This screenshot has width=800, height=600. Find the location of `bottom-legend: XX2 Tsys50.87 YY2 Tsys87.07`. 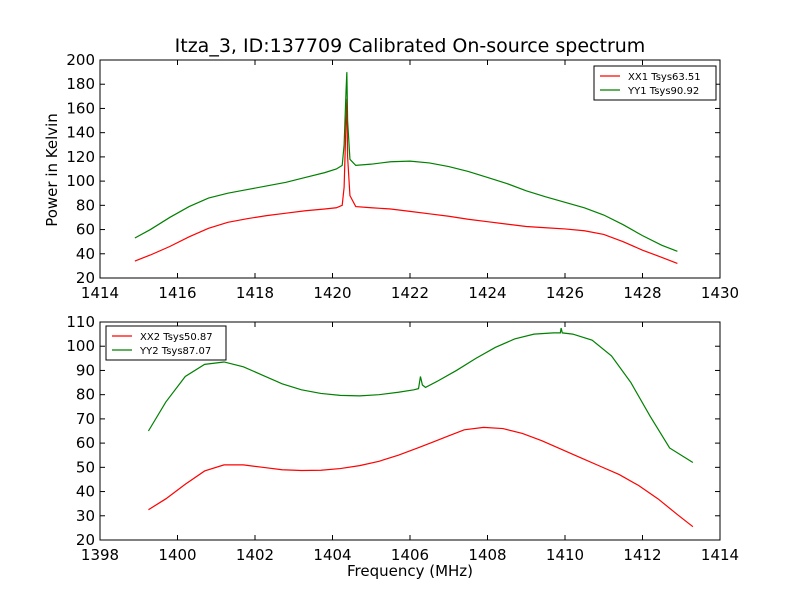

bottom-legend: XX2 Tsys50.87 YY2 Tsys87.07 is located at coordinates (166, 343).